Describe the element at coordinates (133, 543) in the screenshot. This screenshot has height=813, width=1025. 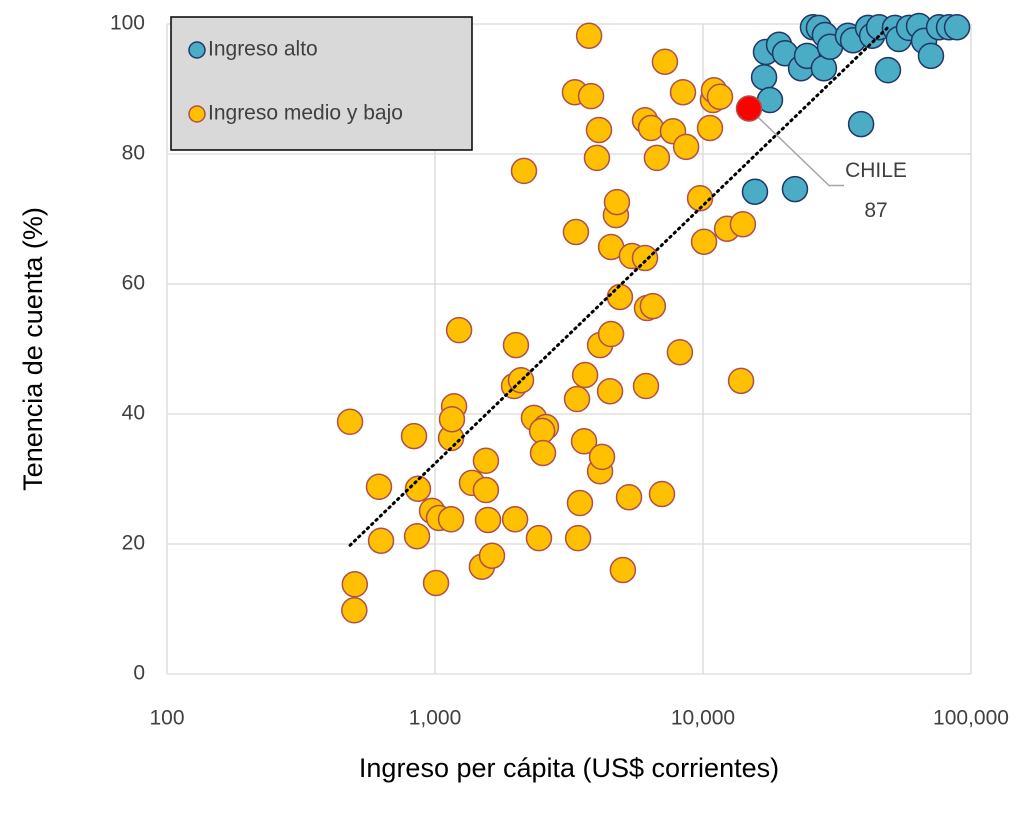
I see `y-tick-label: 20` at that location.